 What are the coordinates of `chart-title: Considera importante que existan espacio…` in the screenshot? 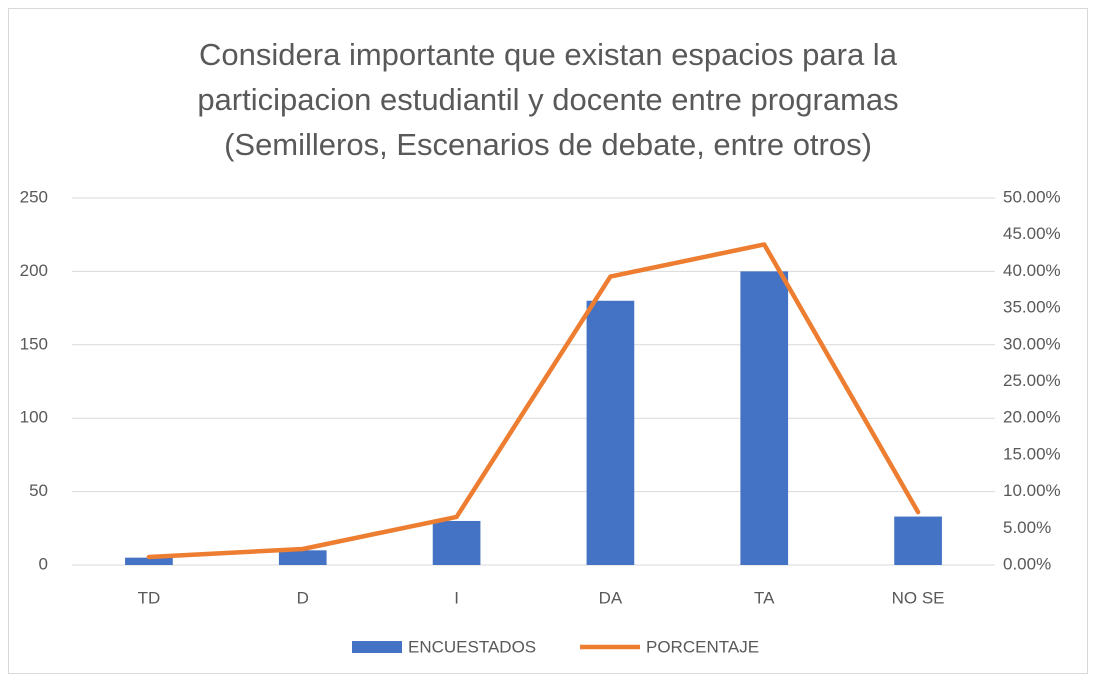 It's located at (548, 54).